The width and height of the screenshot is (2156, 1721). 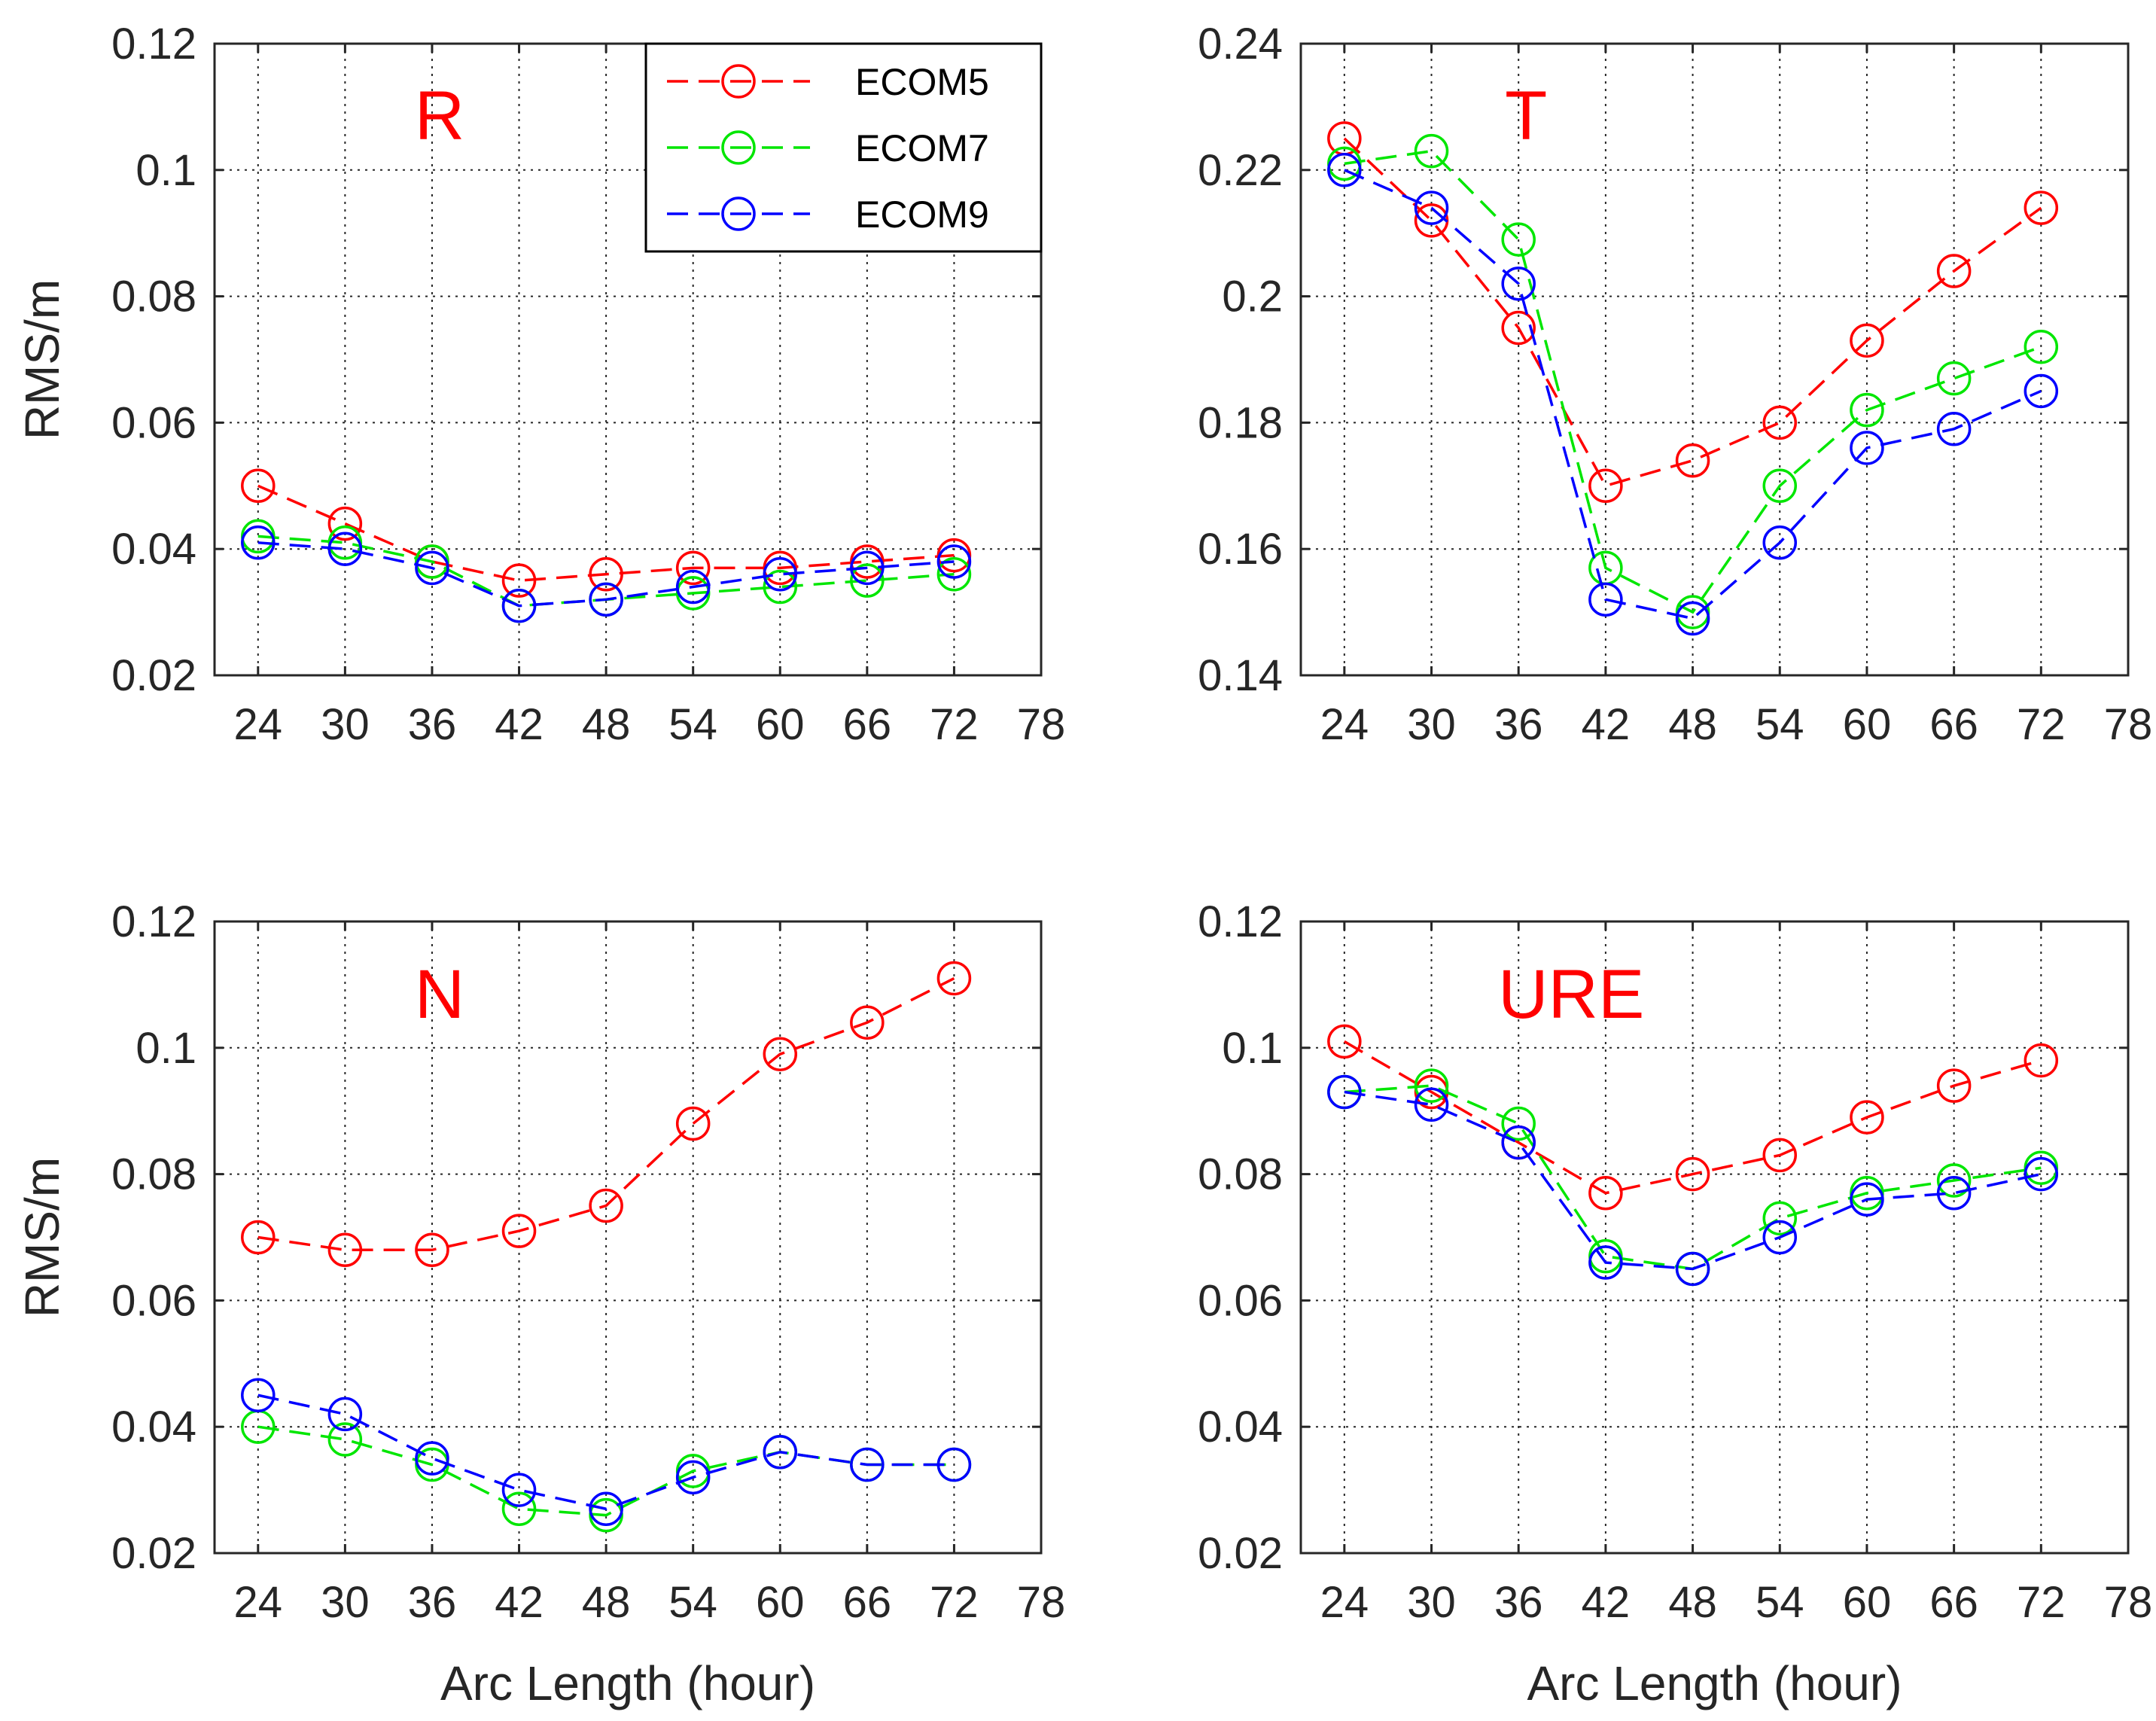 I want to click on plot-area, so click(x=1715, y=1237).